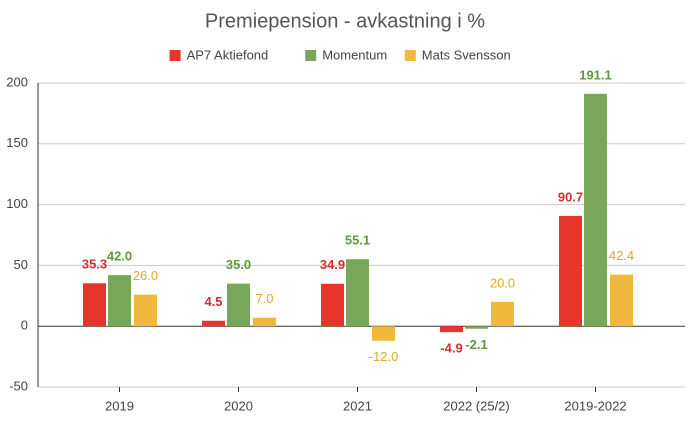  What do you see at coordinates (502, 282) in the screenshot?
I see `value-label: 20.0` at bounding box center [502, 282].